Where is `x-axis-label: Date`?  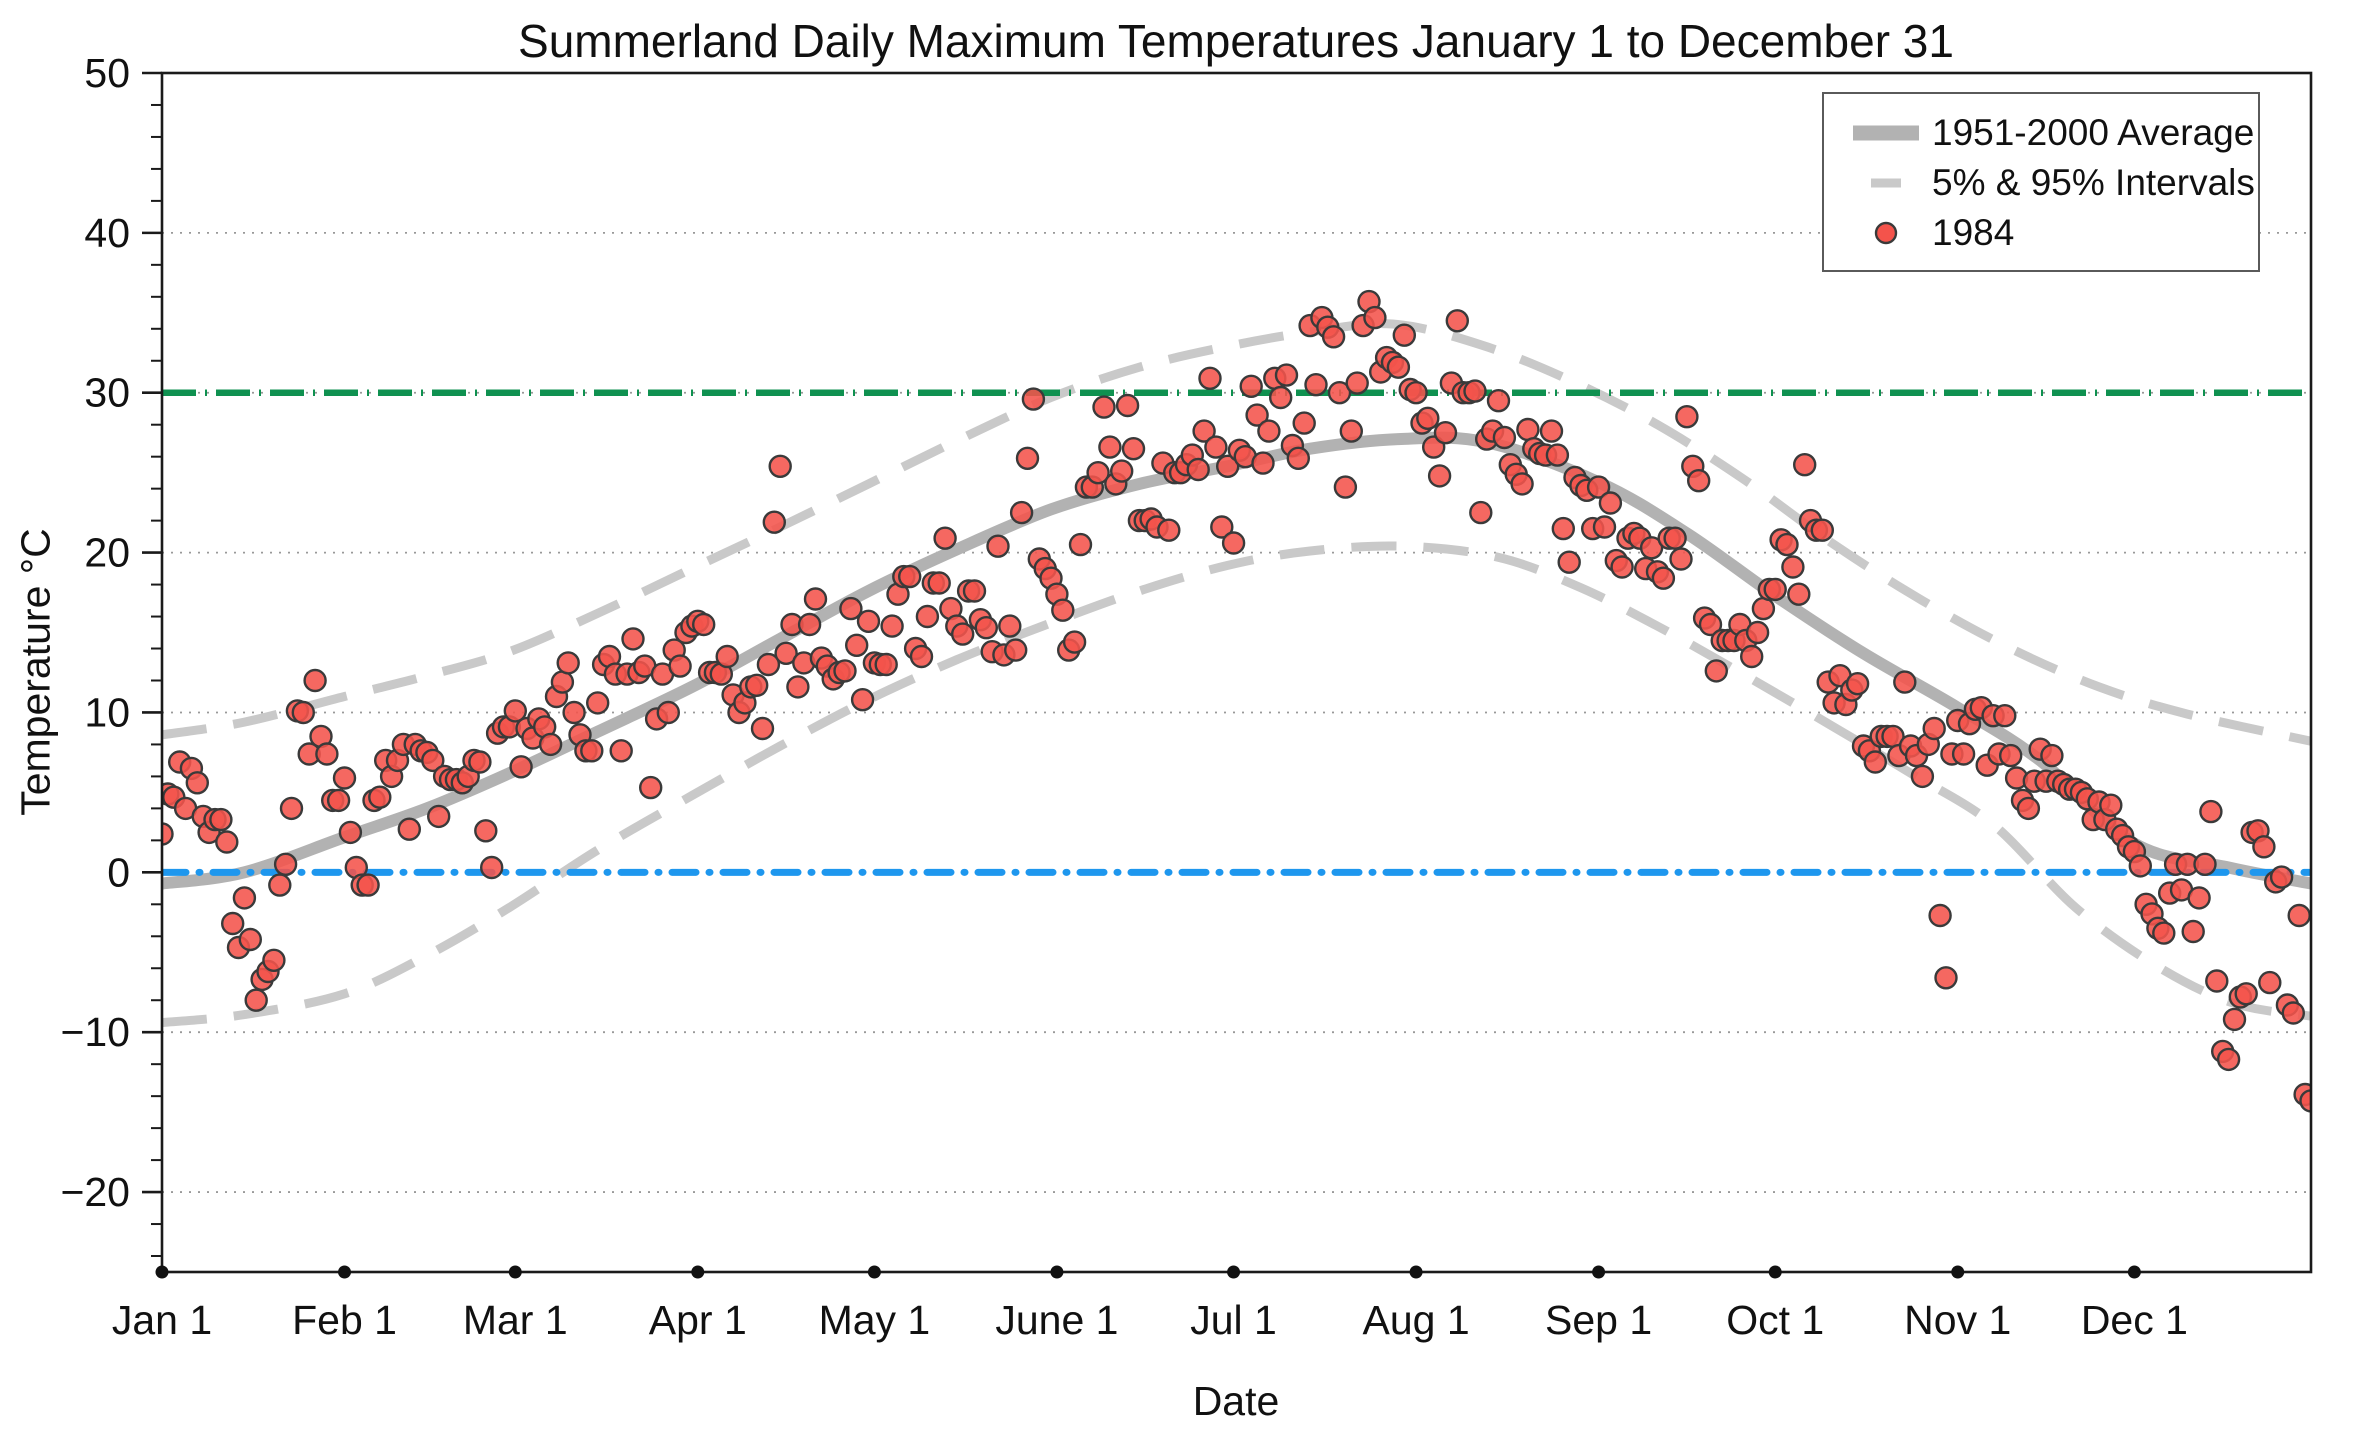
x-axis-label: Date is located at coordinates (1236, 1401).